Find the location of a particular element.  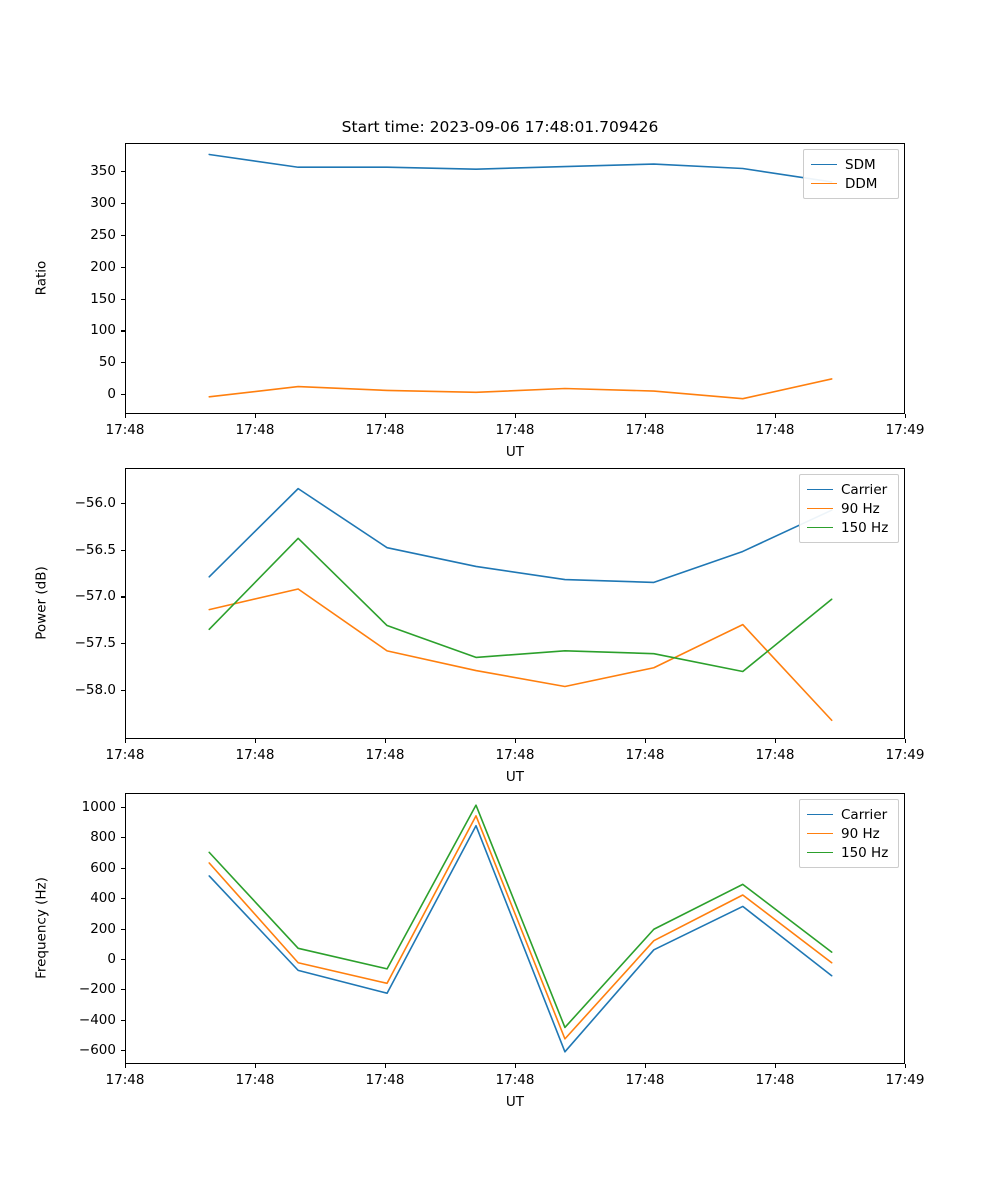

y-tick-label: 800 is located at coordinates (103, 837).